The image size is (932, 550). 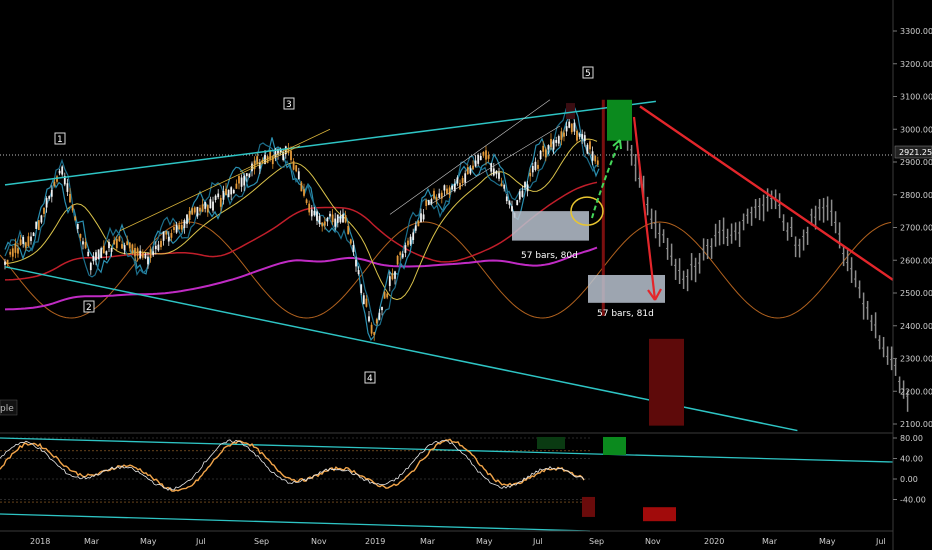 I want to click on price-tick-label: 2600.00, so click(x=916, y=260).